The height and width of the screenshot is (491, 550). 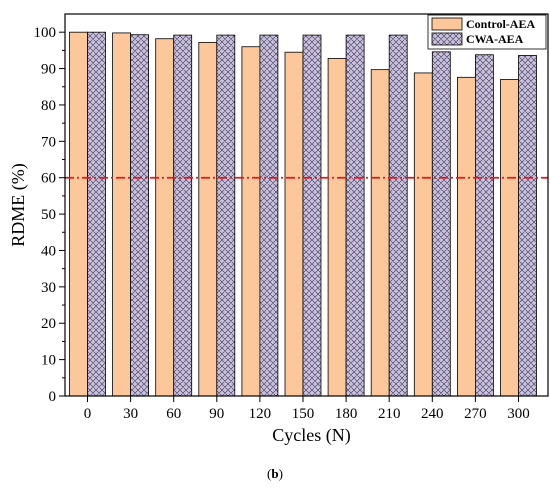 What do you see at coordinates (311, 435) in the screenshot?
I see `x-axis-title: Cycles (N)` at bounding box center [311, 435].